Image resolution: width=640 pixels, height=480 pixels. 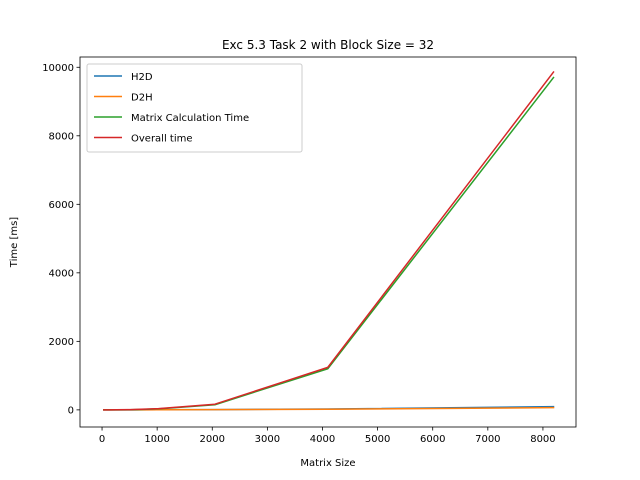 I want to click on x-tick-label: 3000, so click(x=267, y=439).